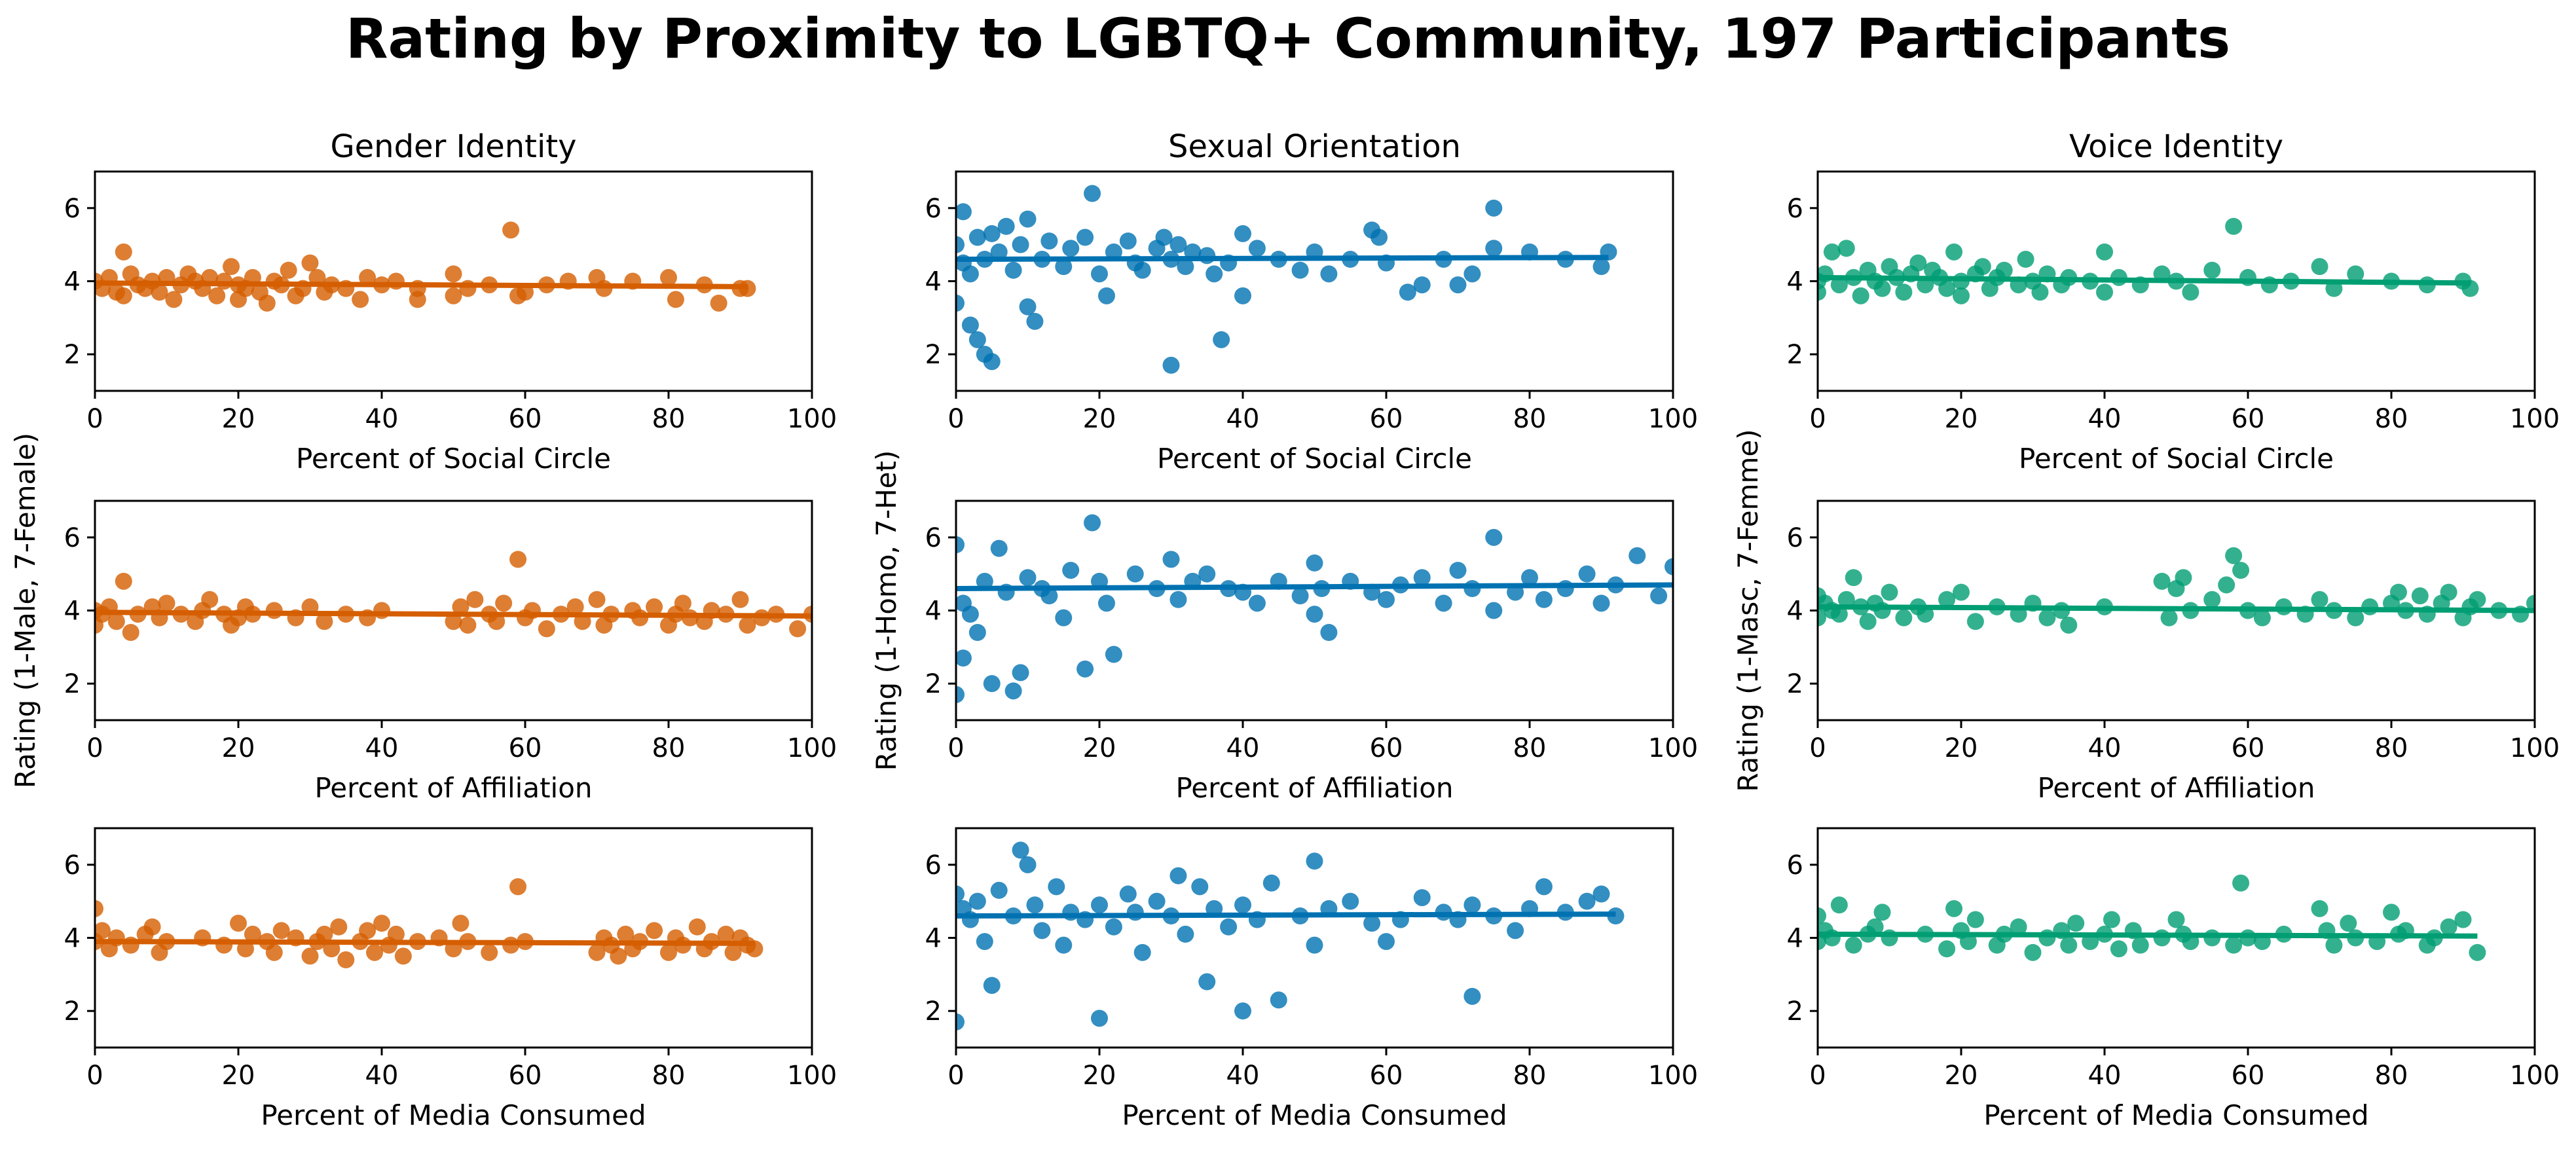 The height and width of the screenshot is (1149, 2576). I want to click on regression-line, so click(1282, 258).